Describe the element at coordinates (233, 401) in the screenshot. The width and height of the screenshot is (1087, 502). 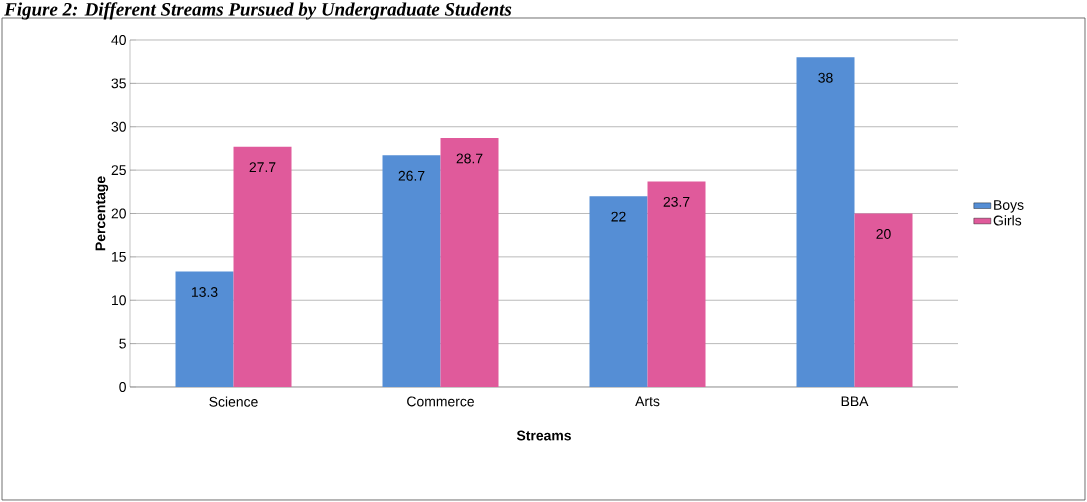
I see `x-tick-label: Science` at that location.